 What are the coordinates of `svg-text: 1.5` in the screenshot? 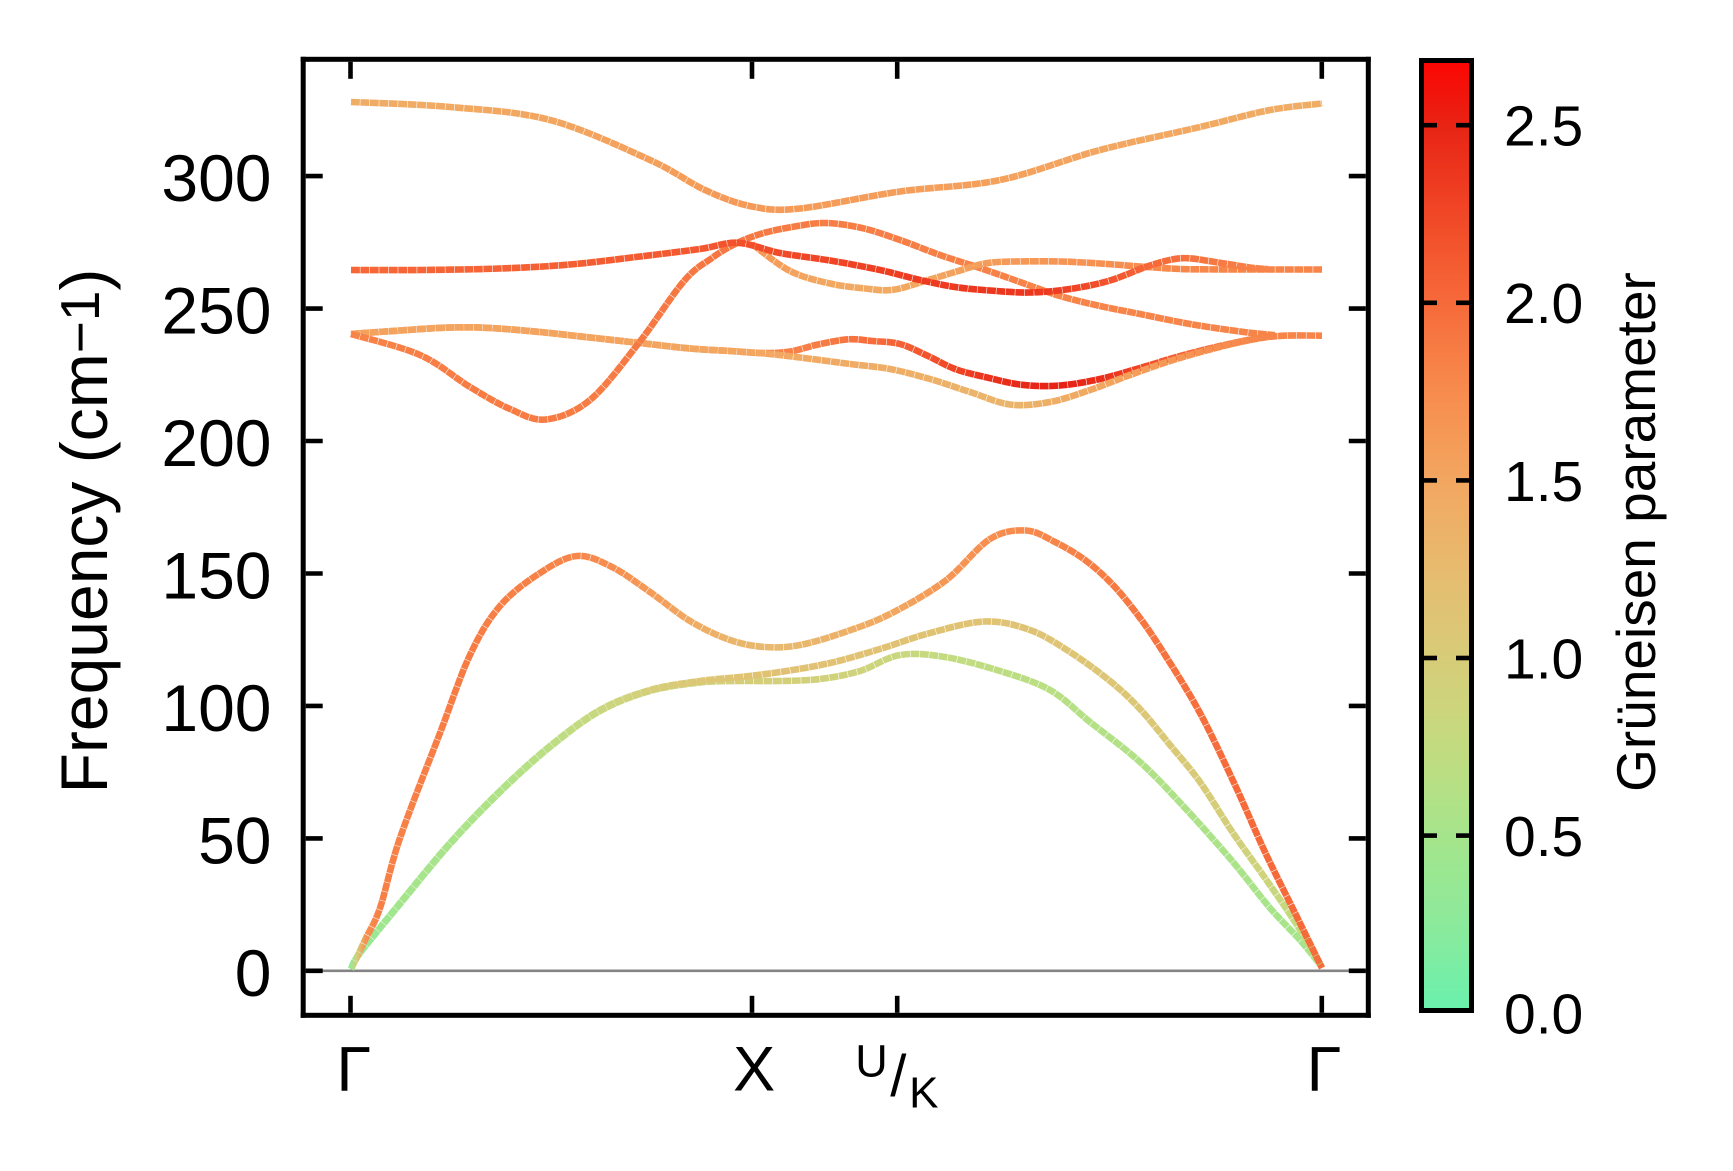 It's located at (1543, 482).